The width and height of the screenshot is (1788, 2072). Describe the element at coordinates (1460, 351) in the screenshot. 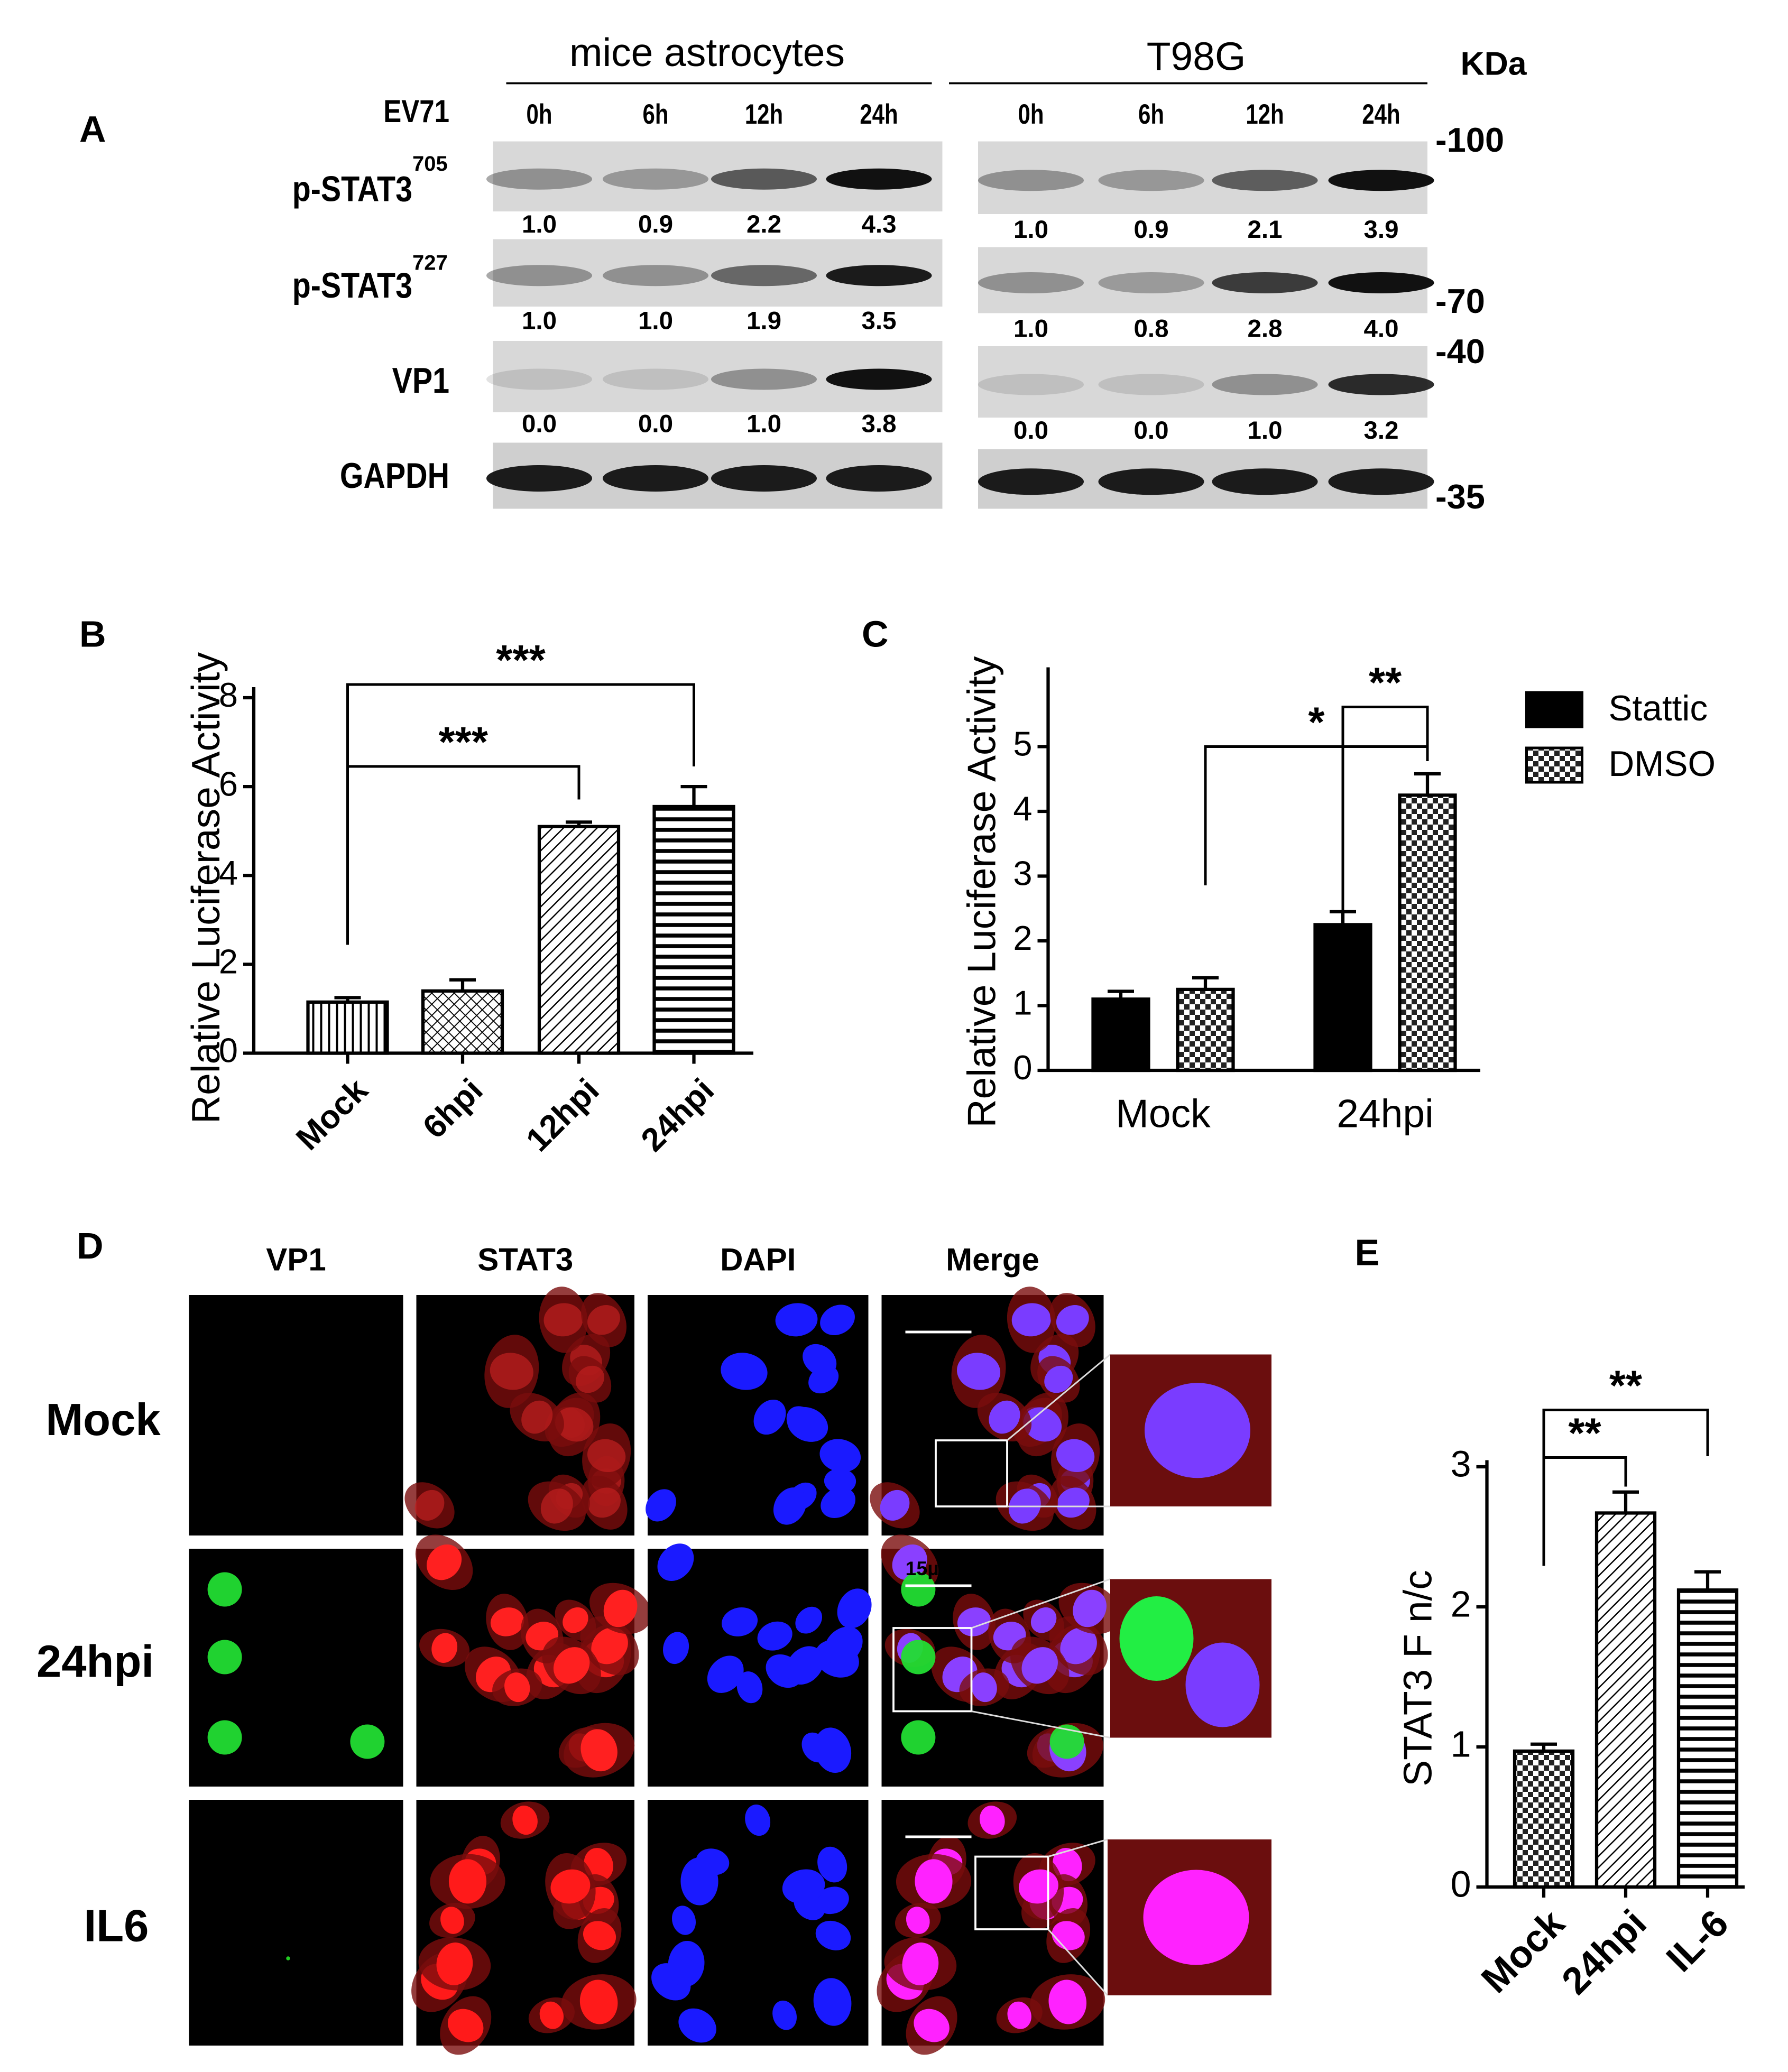

I see `size-marker: -40` at that location.